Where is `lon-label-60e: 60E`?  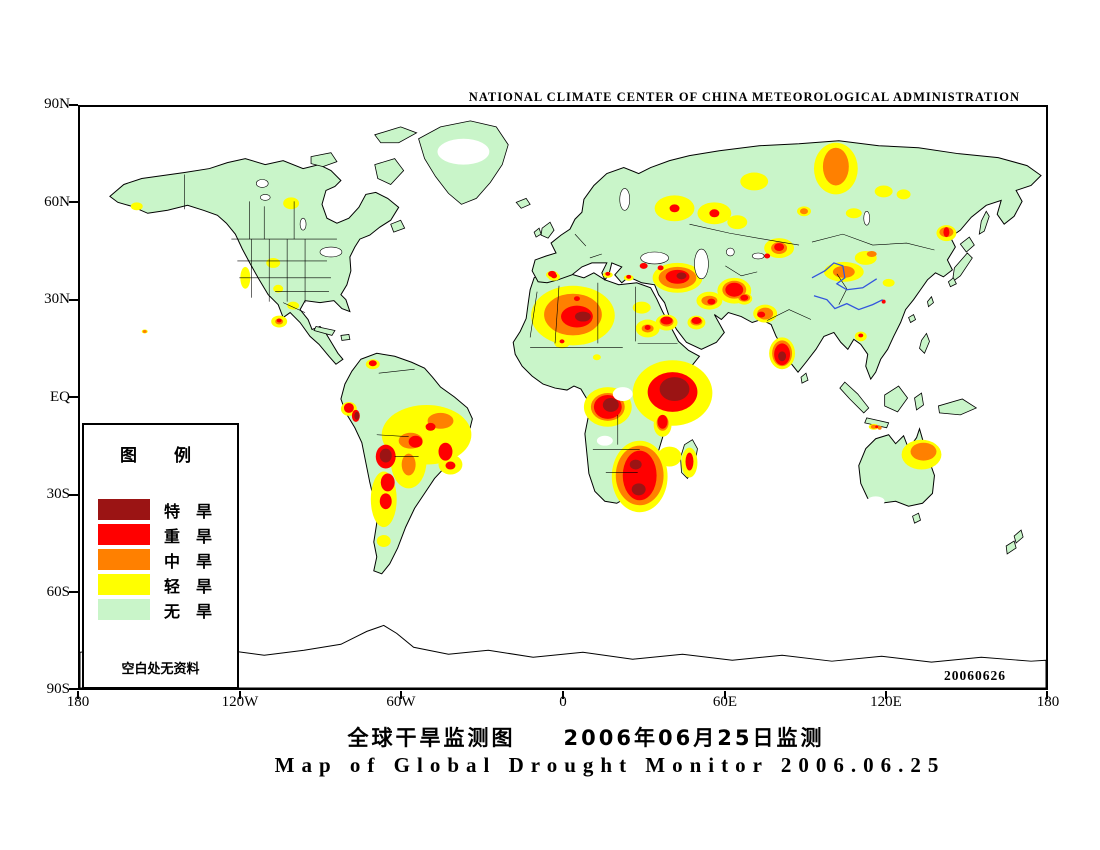
lon-label-60e: 60E is located at coordinates (725, 702).